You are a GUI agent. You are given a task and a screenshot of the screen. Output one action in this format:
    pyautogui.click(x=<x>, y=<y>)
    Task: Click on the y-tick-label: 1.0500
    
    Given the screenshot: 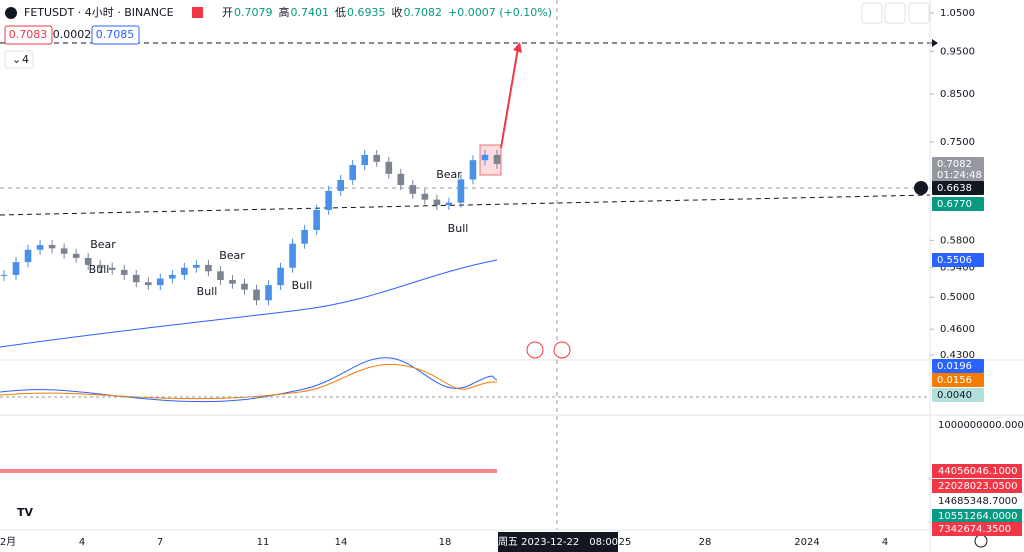 What is the action you would take?
    pyautogui.click(x=957, y=13)
    